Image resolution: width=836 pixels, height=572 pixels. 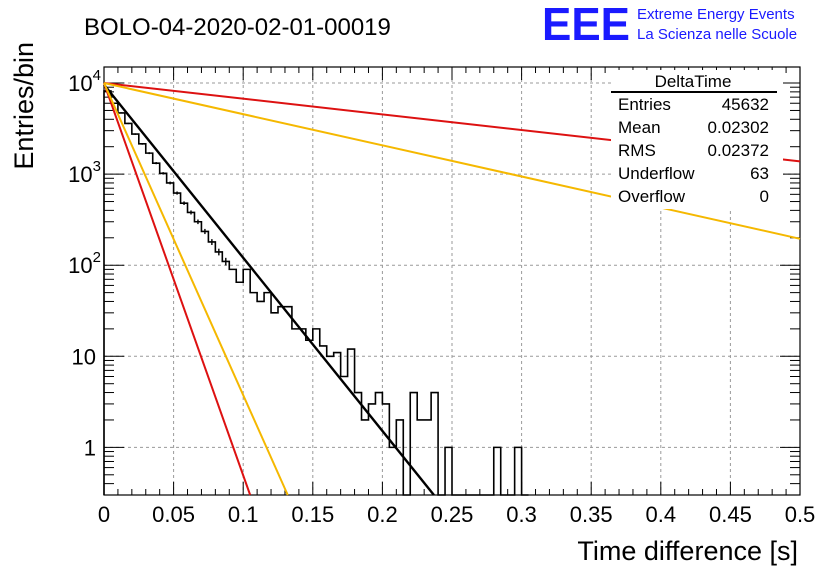 What do you see at coordinates (90, 447) in the screenshot?
I see `y-tick-label: 1` at bounding box center [90, 447].